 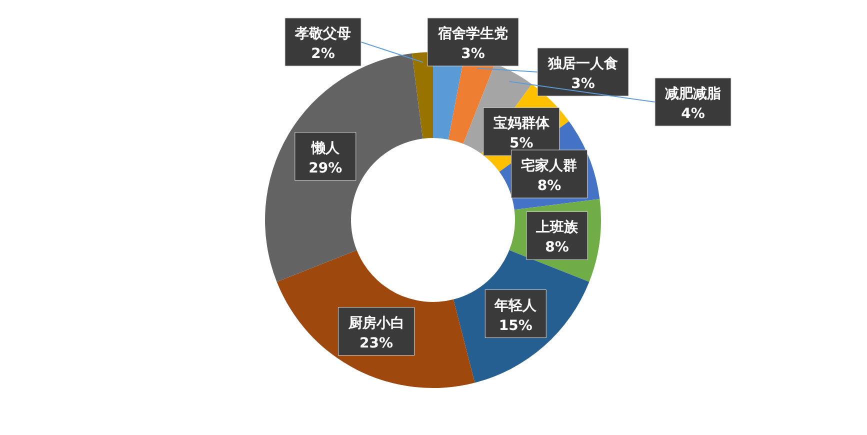 I want to click on data-label: 23%, so click(x=376, y=343).